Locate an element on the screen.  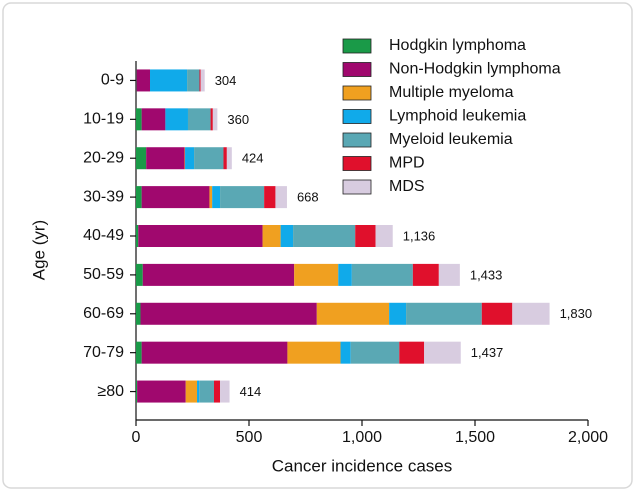
total-label: 668 is located at coordinates (308, 197).